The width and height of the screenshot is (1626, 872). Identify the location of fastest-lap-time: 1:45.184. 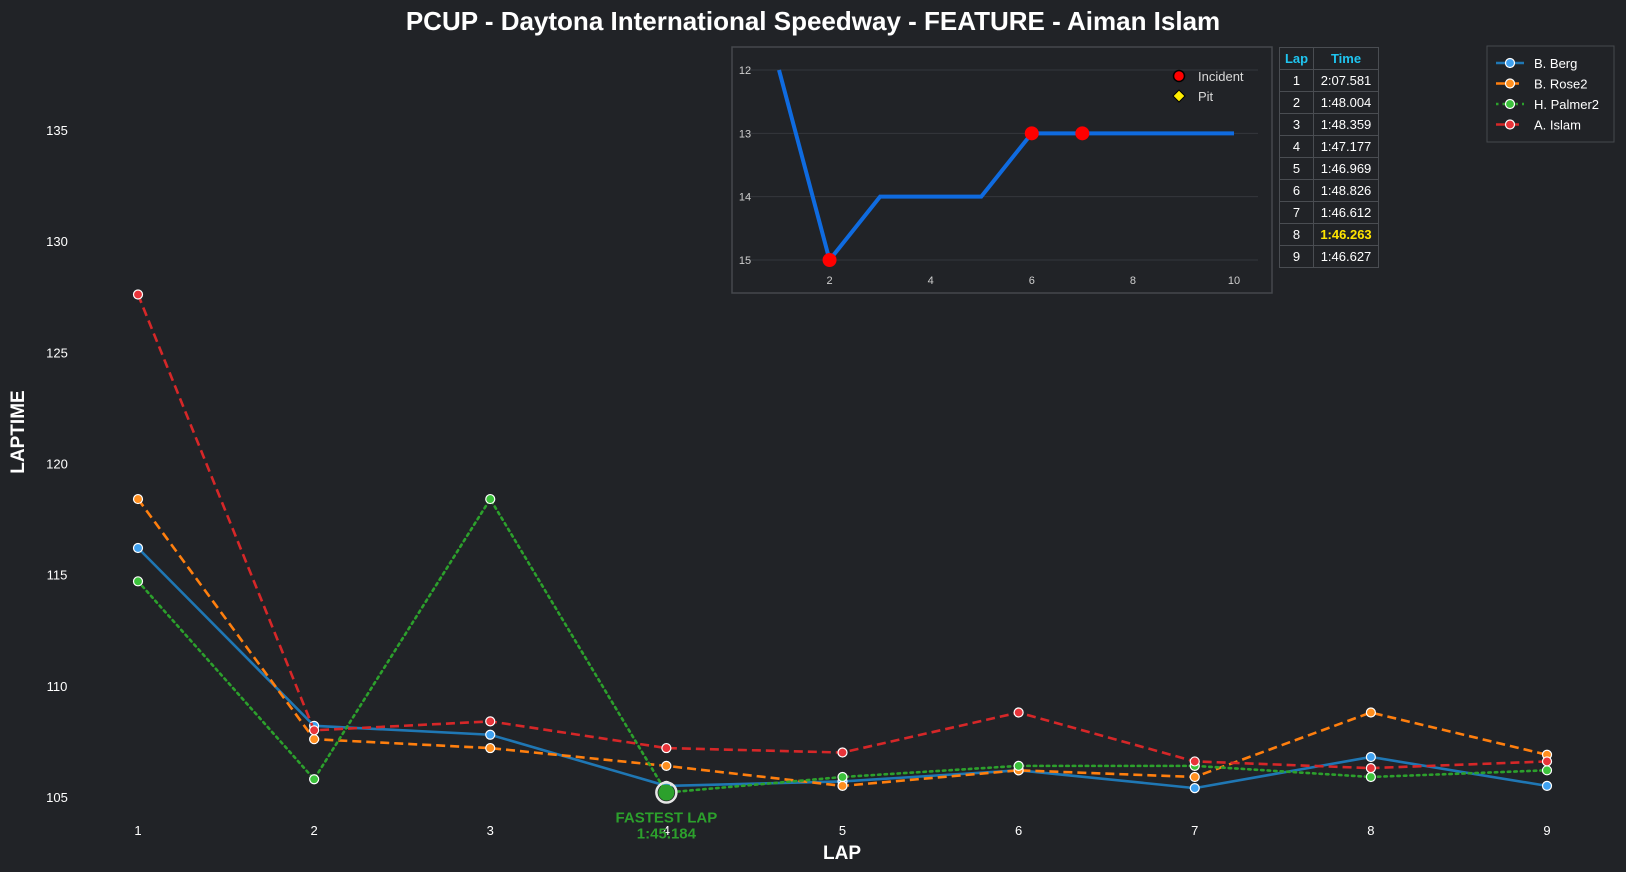
(667, 834).